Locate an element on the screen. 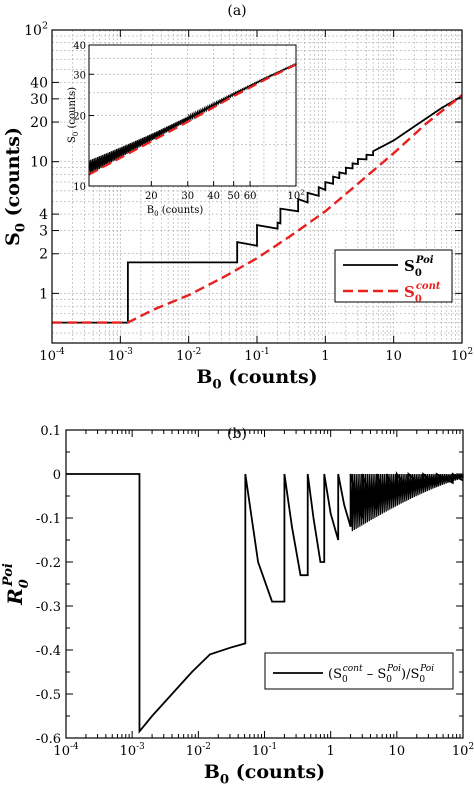  y-tick-label: 10 is located at coordinates (39, 163).